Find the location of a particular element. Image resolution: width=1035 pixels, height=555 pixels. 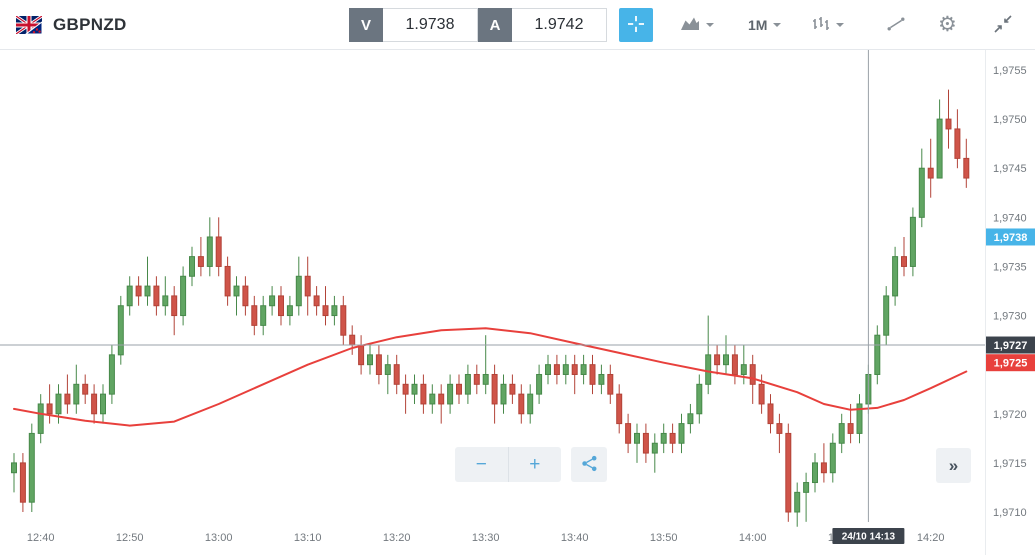

x-axis-label: 12:40 is located at coordinates (41, 538).